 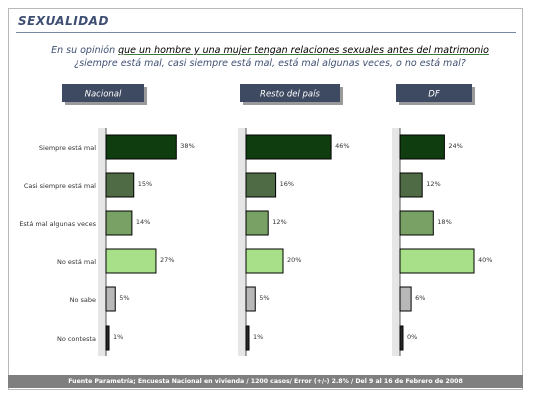 I want to click on panel-header-resto-del-pa-s, so click(x=290, y=93).